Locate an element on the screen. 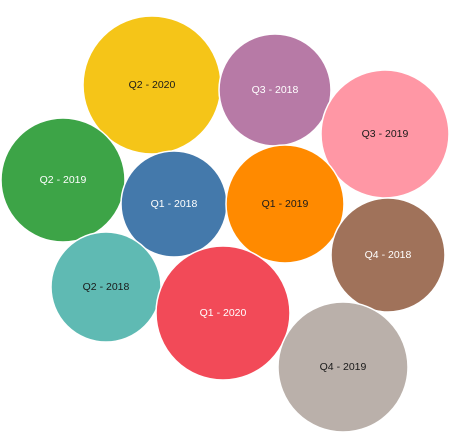 This screenshot has width=466, height=436. bubble-q1-2018: Q1 - 2018 is located at coordinates (174, 204).